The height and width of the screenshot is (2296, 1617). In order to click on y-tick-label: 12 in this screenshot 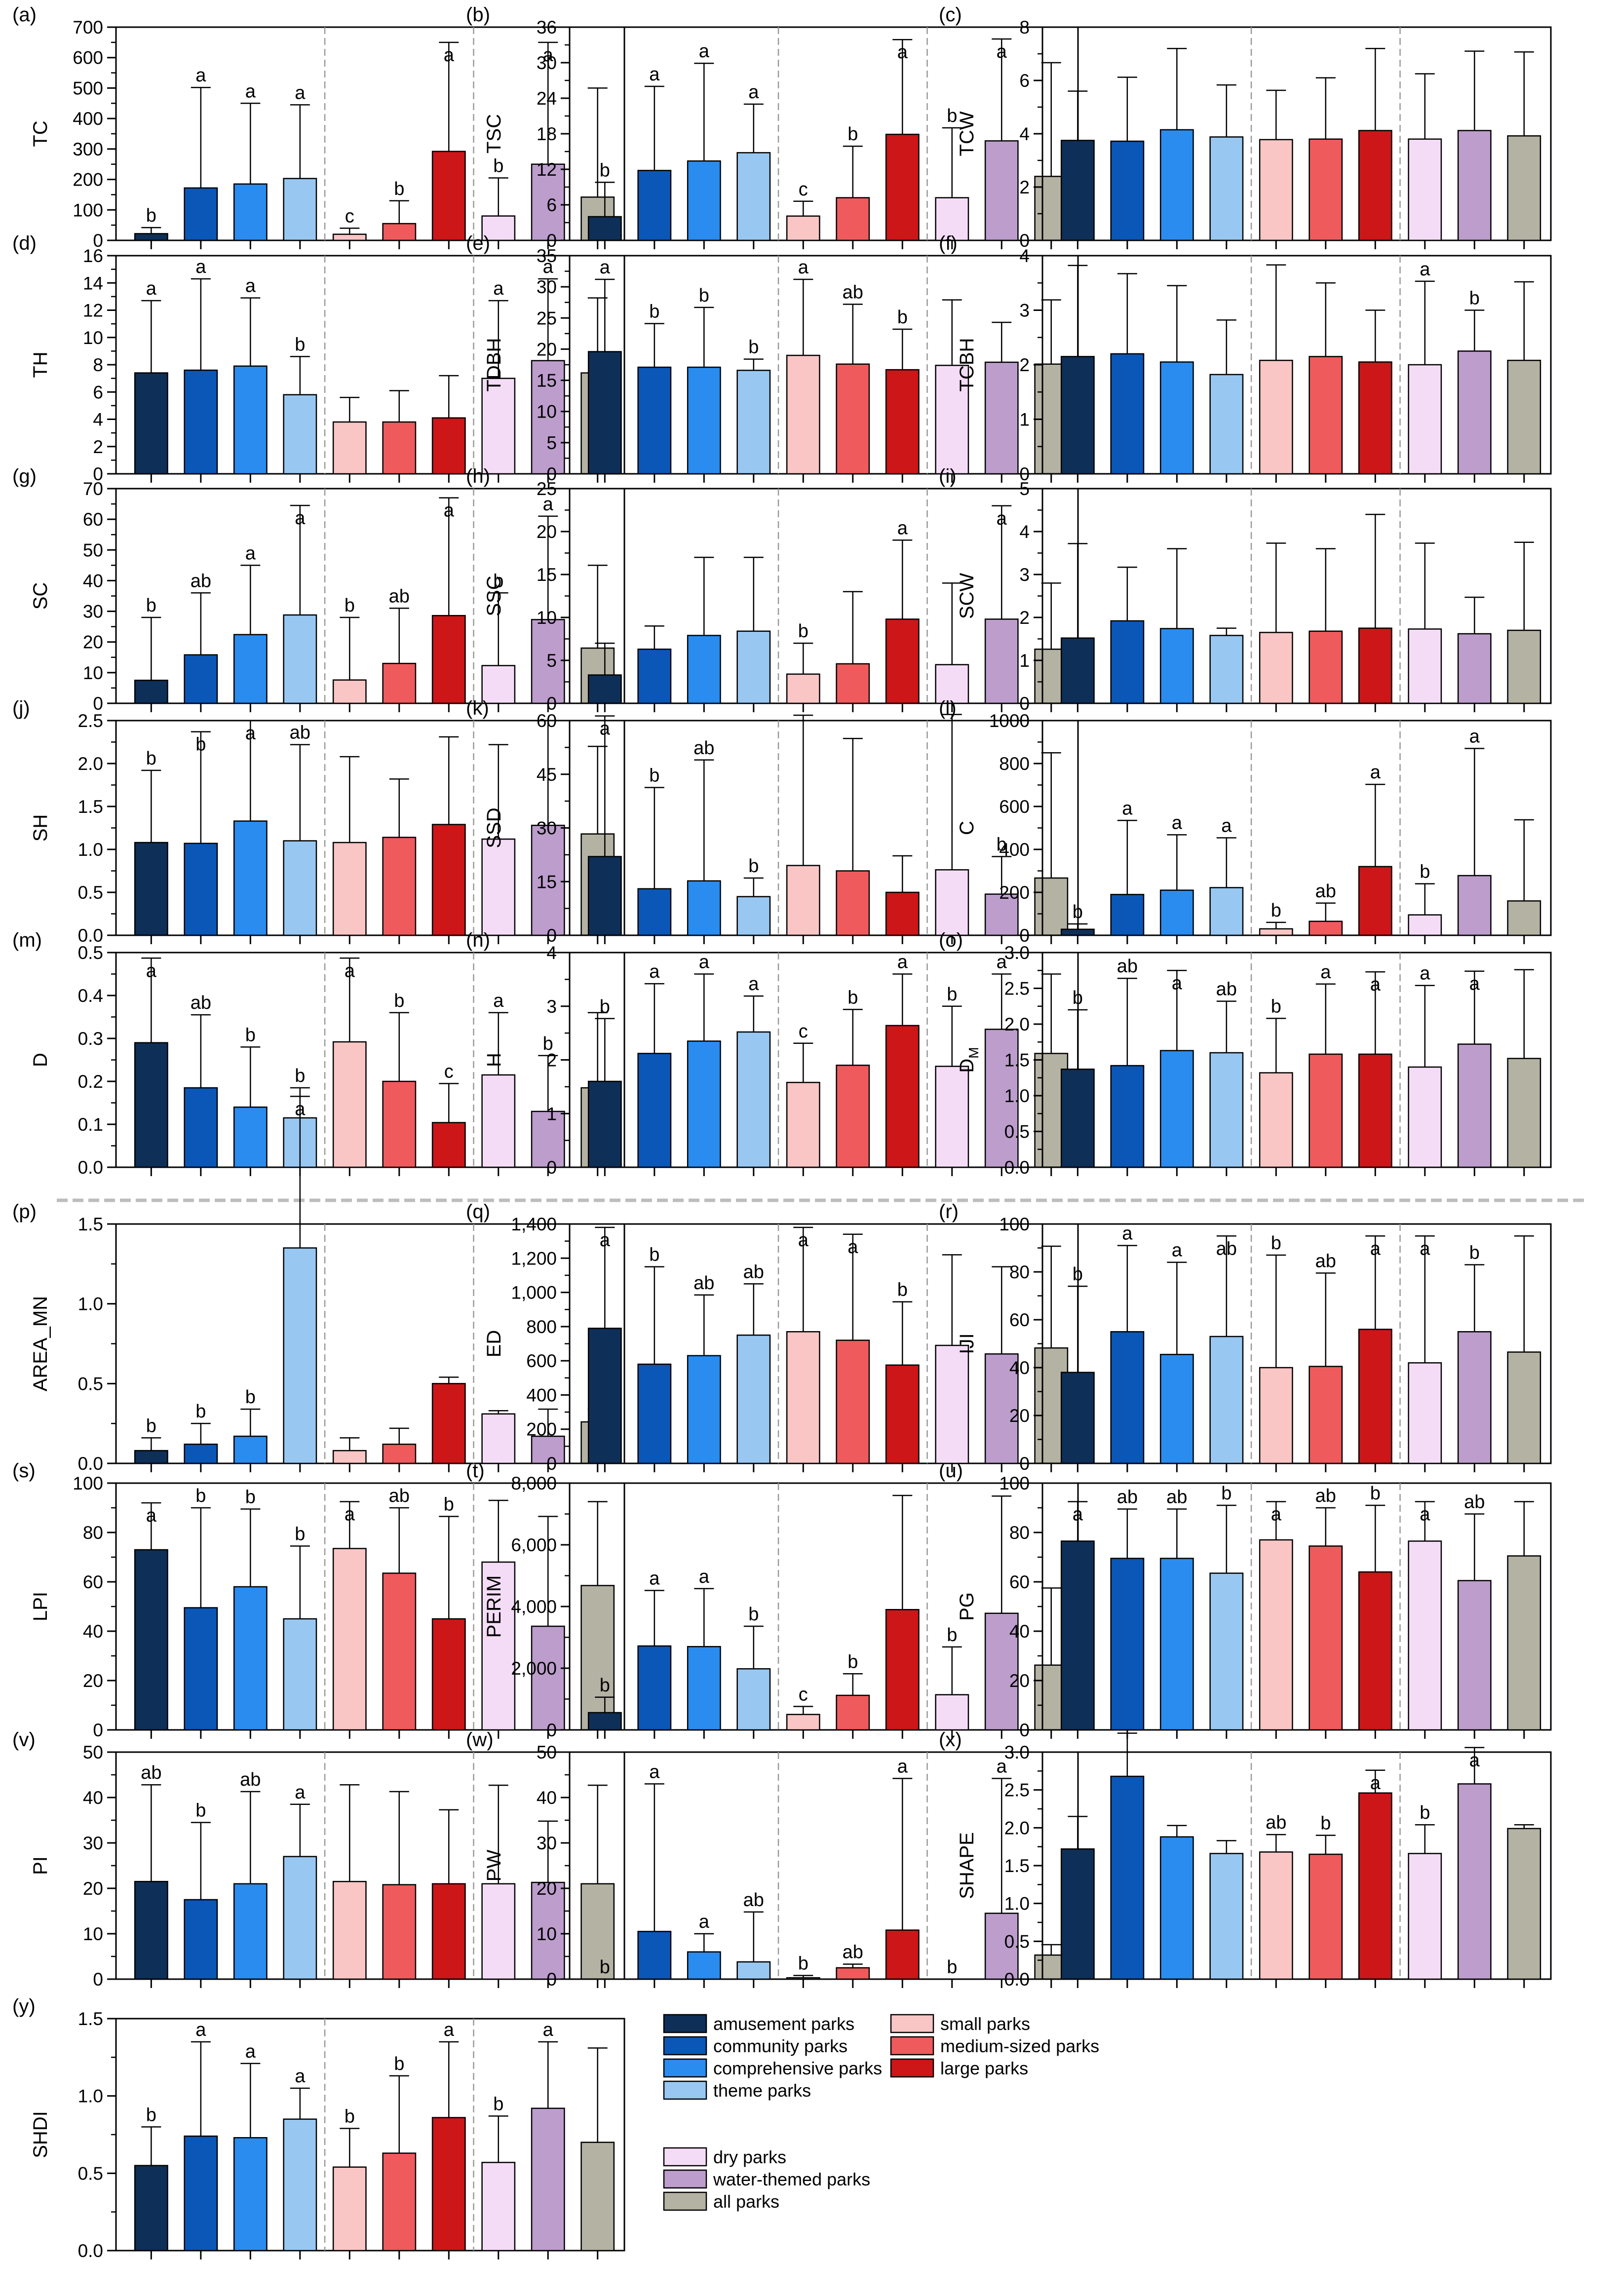, I will do `click(547, 169)`.